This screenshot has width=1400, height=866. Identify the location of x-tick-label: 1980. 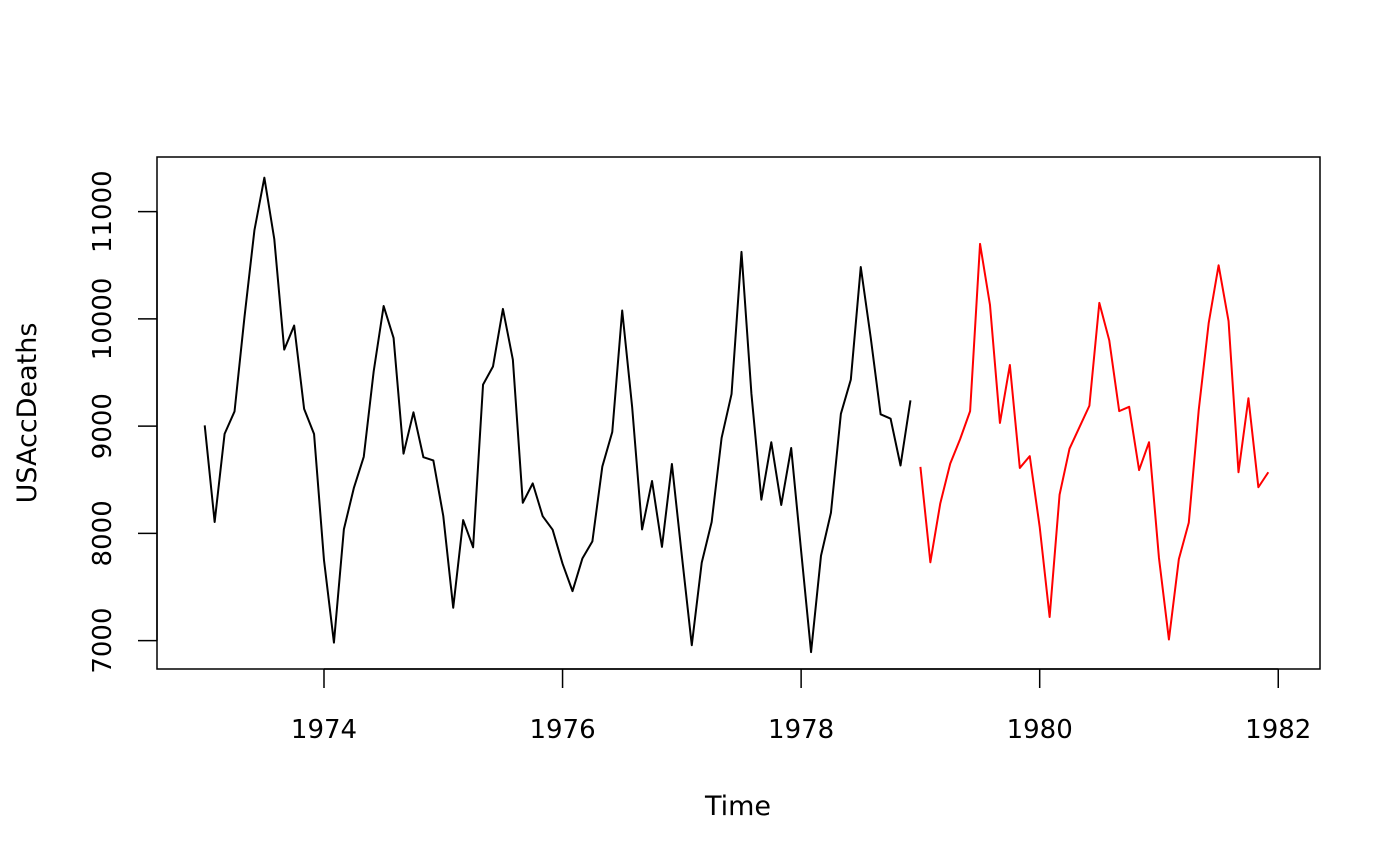
(1040, 730).